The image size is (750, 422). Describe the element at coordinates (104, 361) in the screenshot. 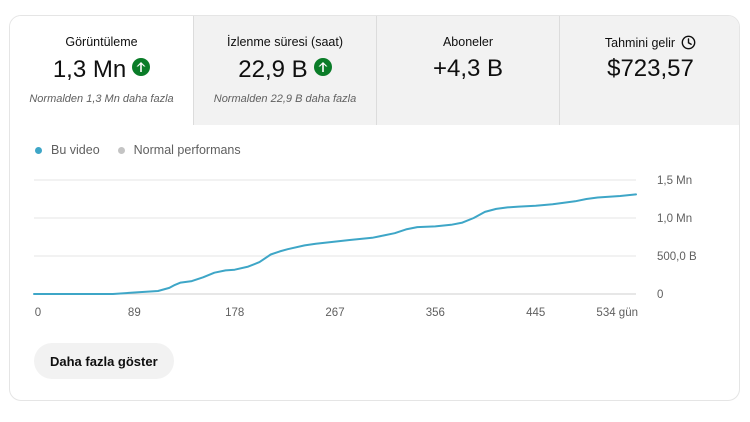

I see `show-more-button: Daha fazla göster` at that location.